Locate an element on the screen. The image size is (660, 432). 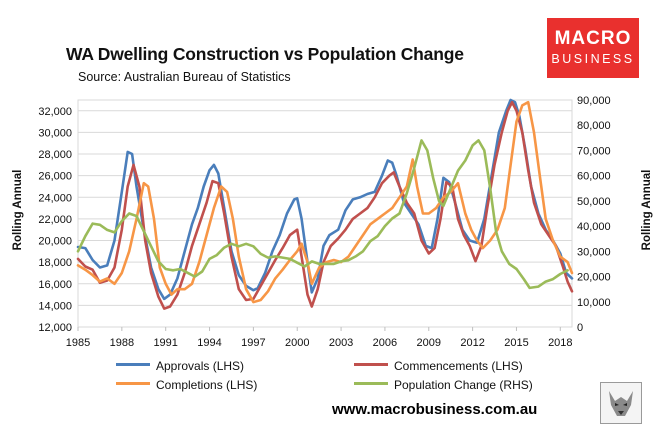
x-tick-label: 2003 is located at coordinates (341, 343).